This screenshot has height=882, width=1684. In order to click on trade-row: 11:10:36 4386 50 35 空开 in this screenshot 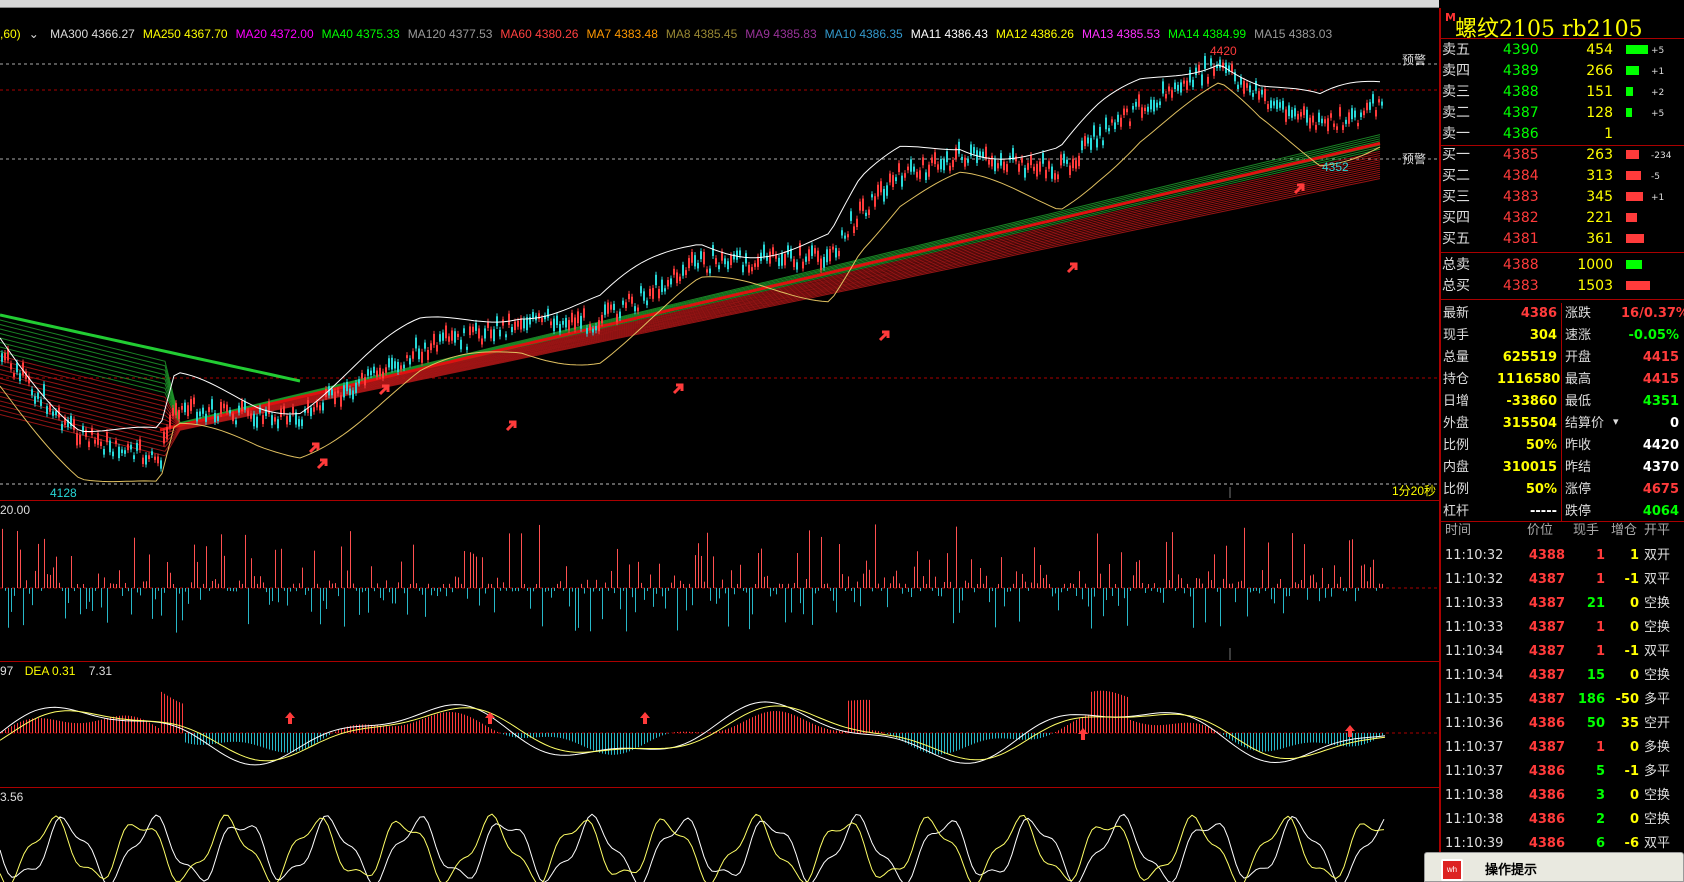, I will do `click(1562, 724)`.